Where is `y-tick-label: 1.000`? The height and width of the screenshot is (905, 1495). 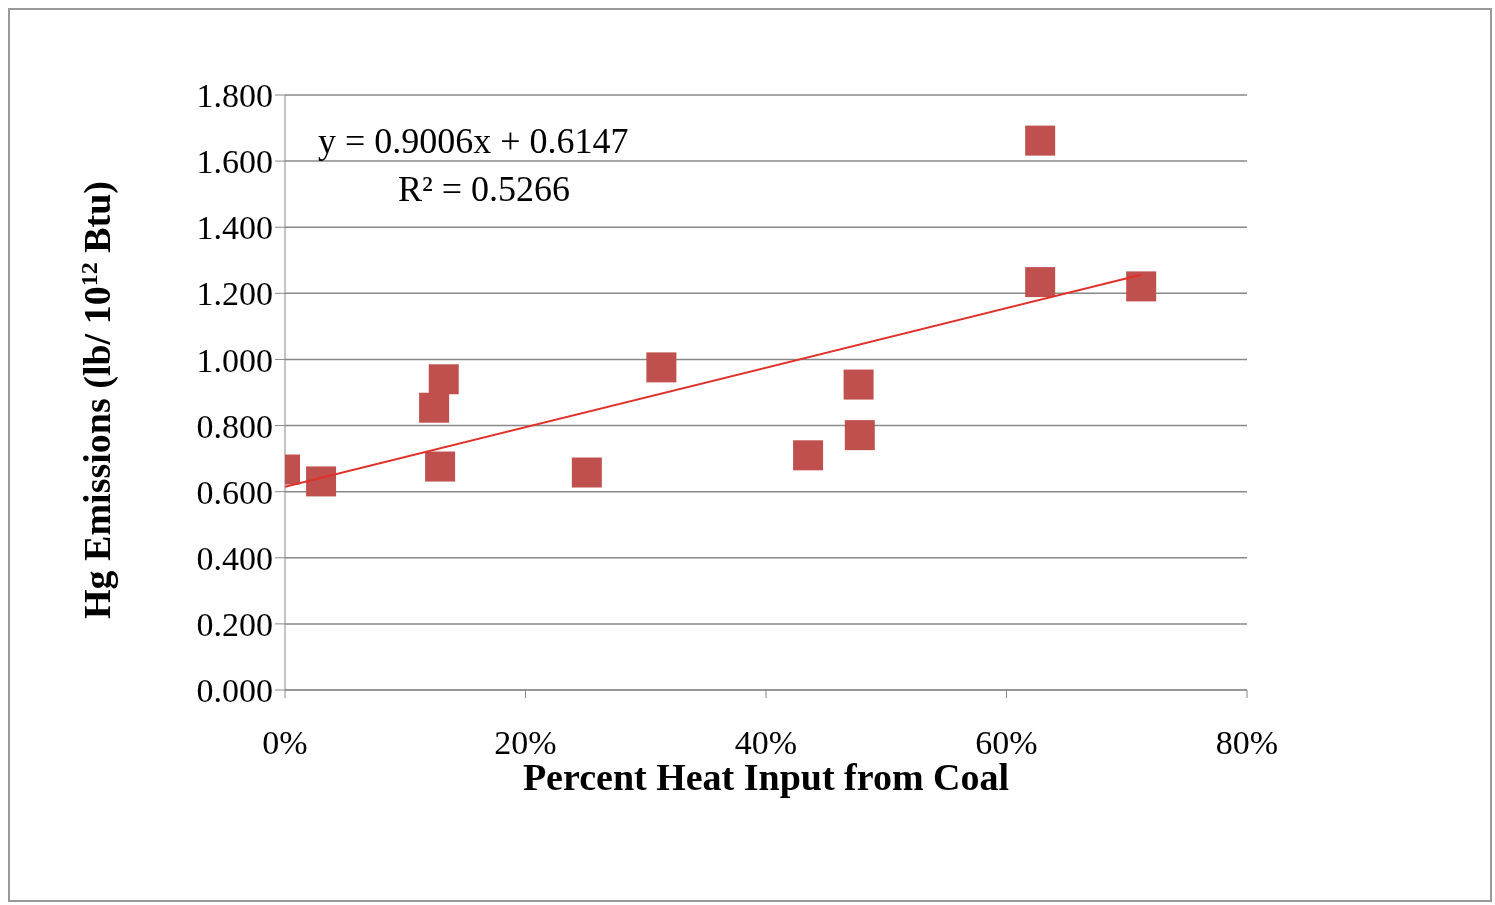 y-tick-label: 1.000 is located at coordinates (234, 360).